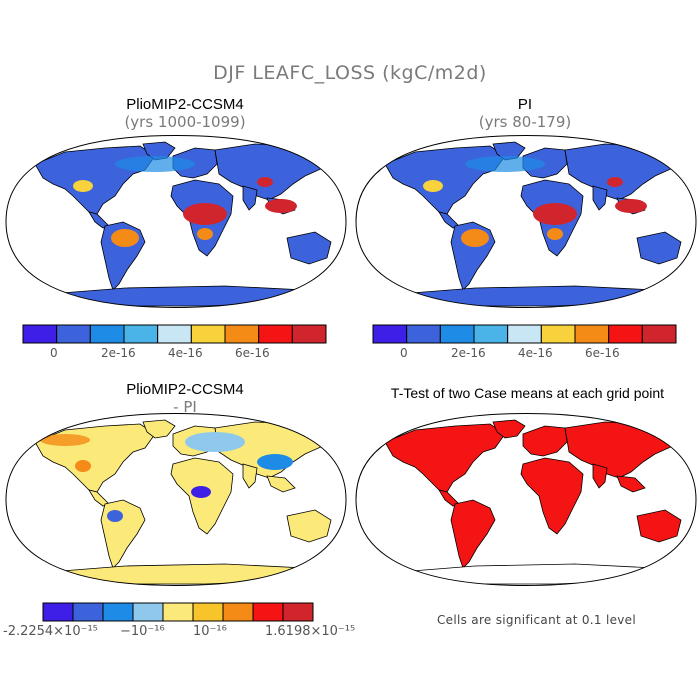 The height and width of the screenshot is (700, 700). I want to click on map-ttest-significance, so click(526, 499).